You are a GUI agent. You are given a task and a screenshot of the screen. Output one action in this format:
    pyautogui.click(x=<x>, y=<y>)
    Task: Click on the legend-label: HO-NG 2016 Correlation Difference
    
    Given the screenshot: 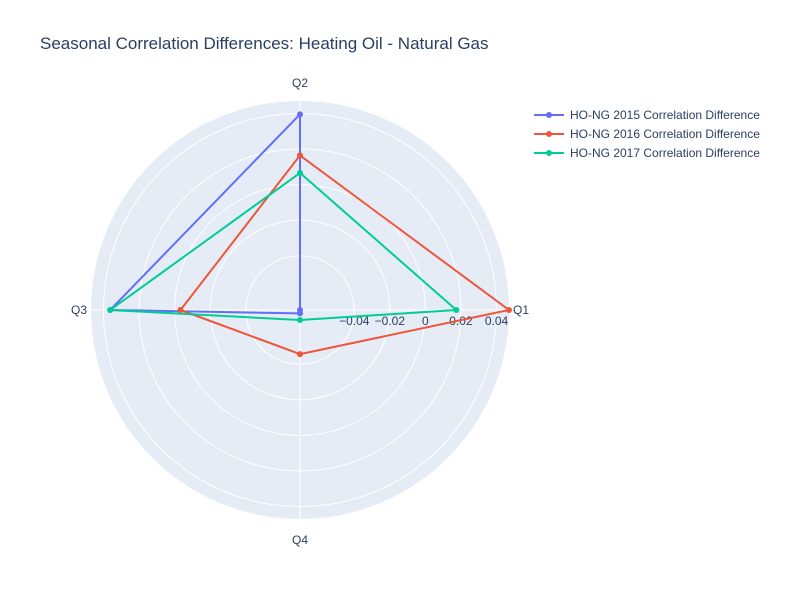 What is the action you would take?
    pyautogui.click(x=665, y=134)
    